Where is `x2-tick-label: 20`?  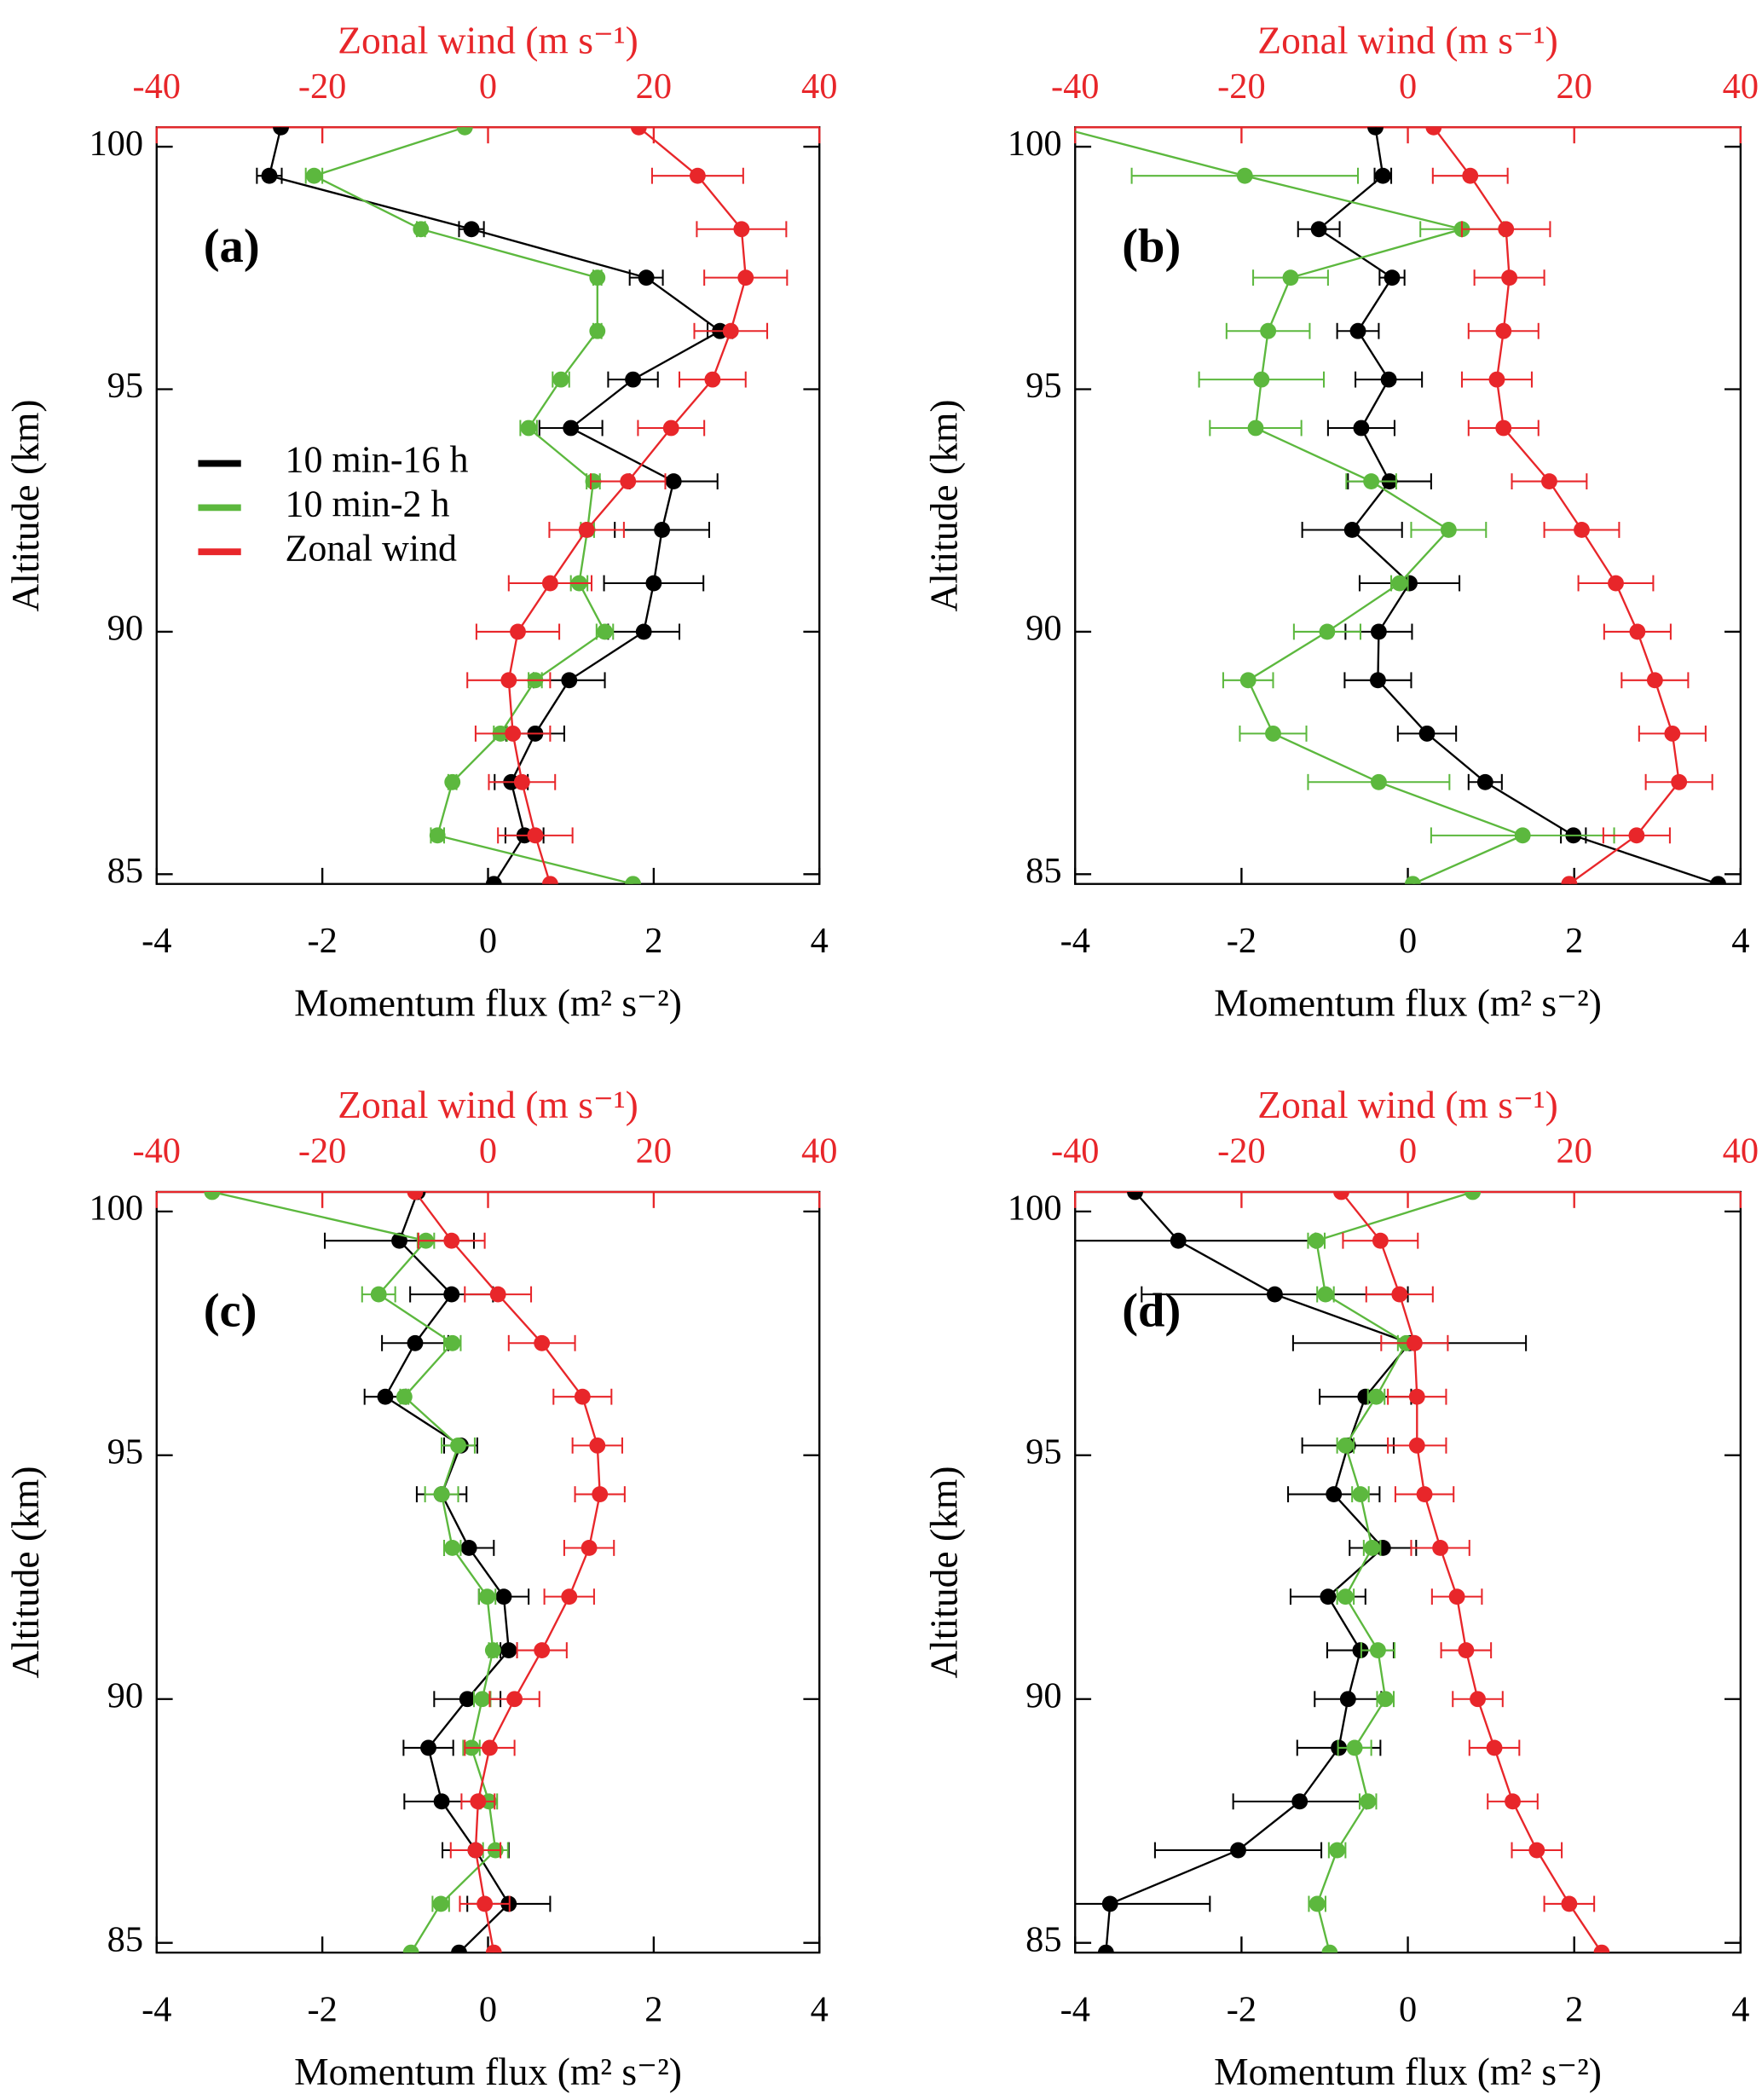 x2-tick-label: 20 is located at coordinates (1574, 87).